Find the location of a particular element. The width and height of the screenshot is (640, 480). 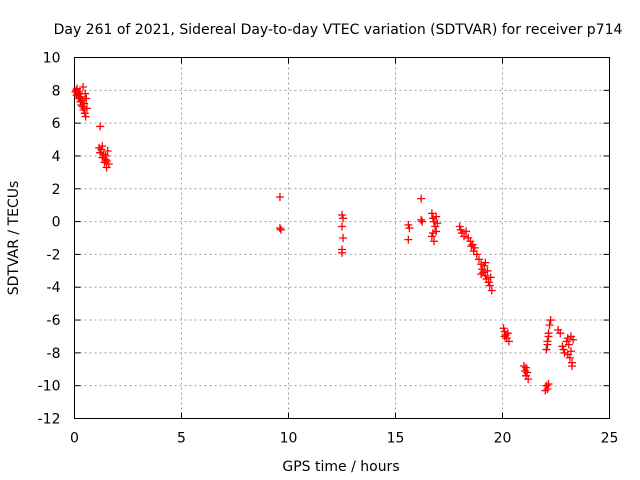

y-tick-label: -2 is located at coordinates (54, 255).